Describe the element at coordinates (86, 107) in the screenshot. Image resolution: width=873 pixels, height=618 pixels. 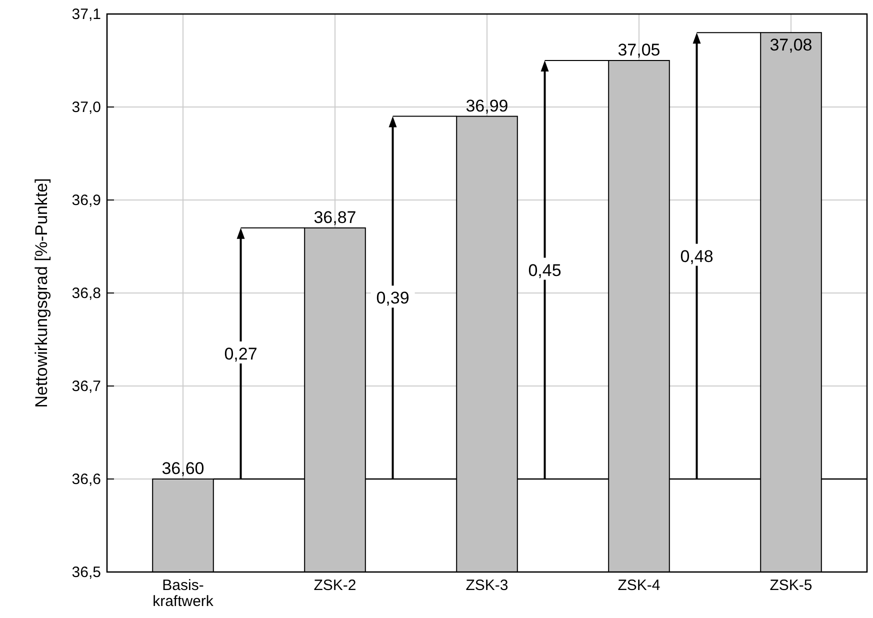
I see `y-tick-label: 37,0` at that location.